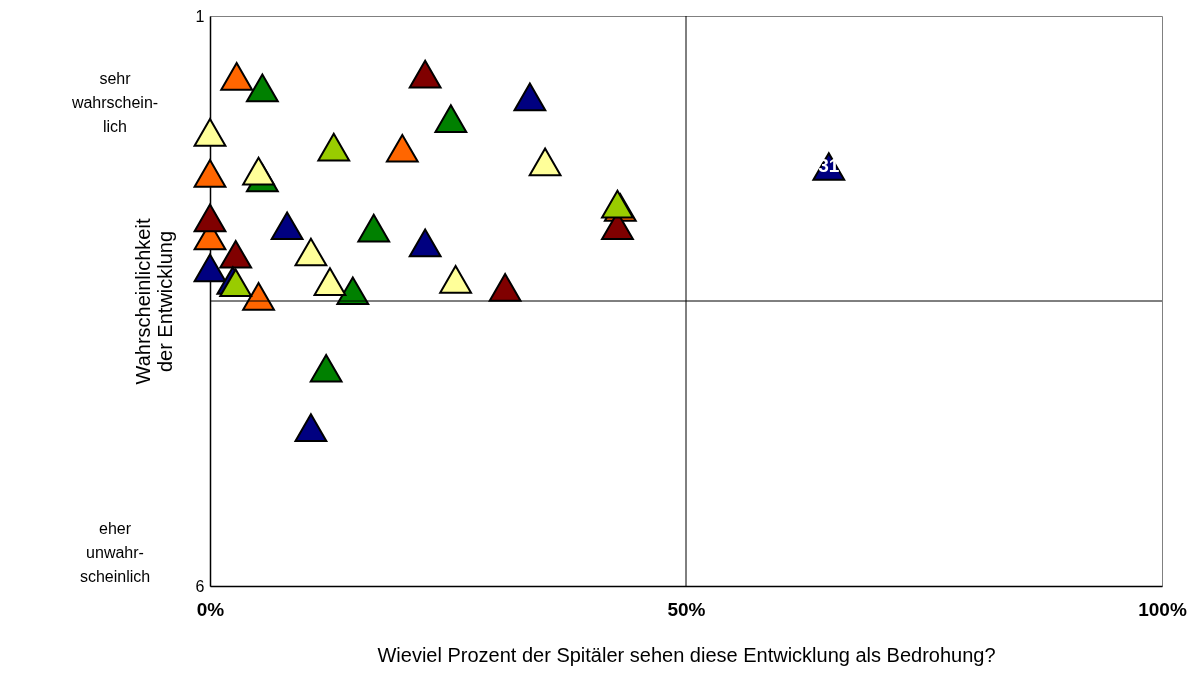 The width and height of the screenshot is (1194, 683). What do you see at coordinates (686, 609) in the screenshot?
I see `x-tick-label: 50%` at bounding box center [686, 609].